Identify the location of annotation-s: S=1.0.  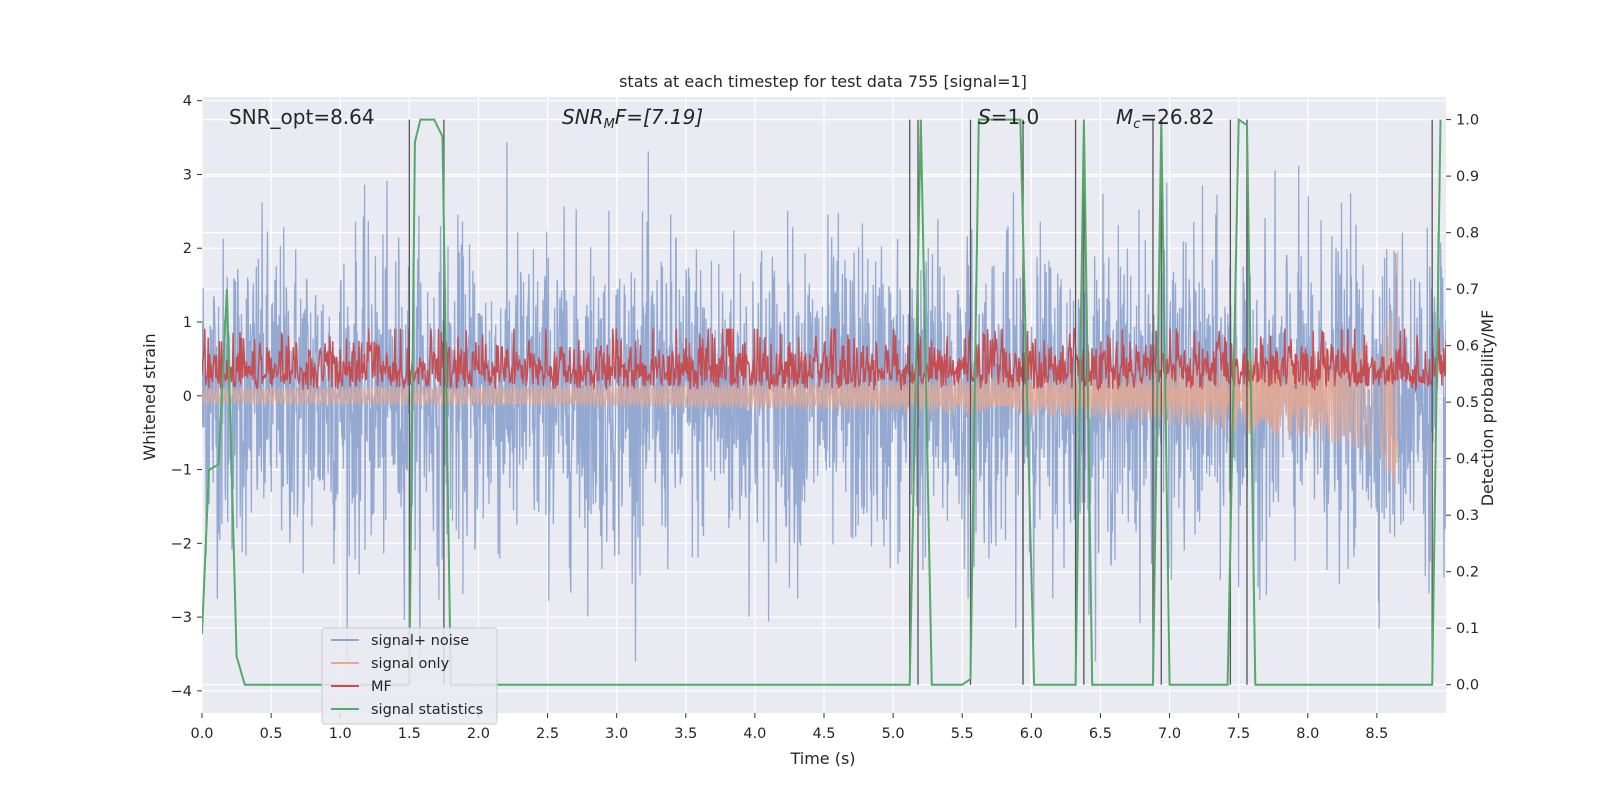
(1008, 117).